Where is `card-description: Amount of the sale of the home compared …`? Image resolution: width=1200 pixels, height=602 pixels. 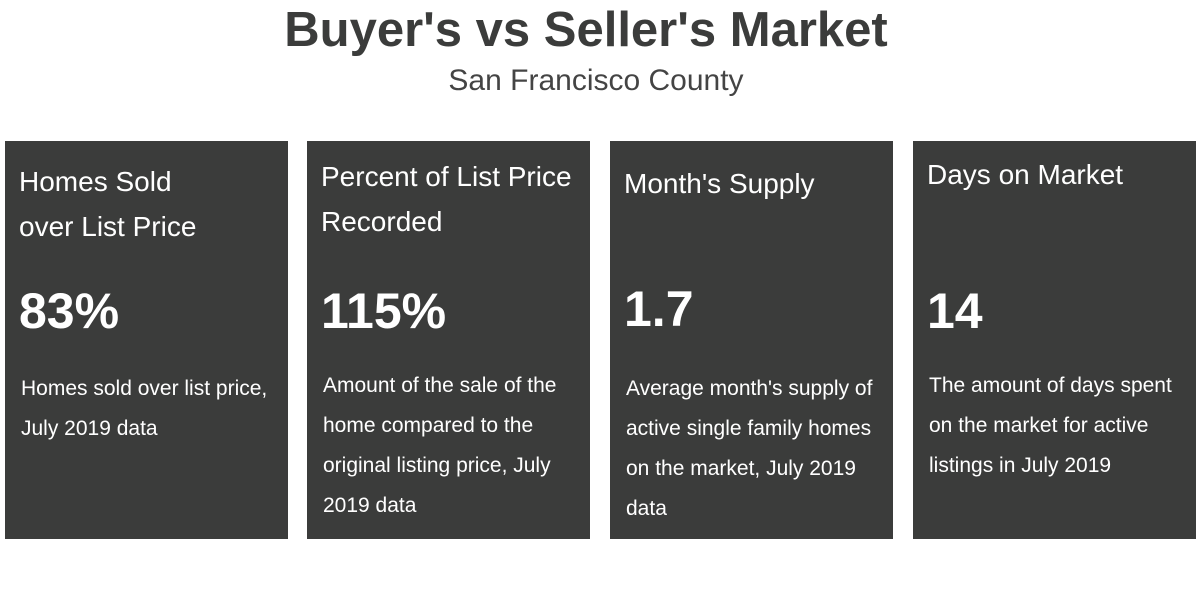
card-description: Amount of the sale of the home compared … is located at coordinates (440, 445).